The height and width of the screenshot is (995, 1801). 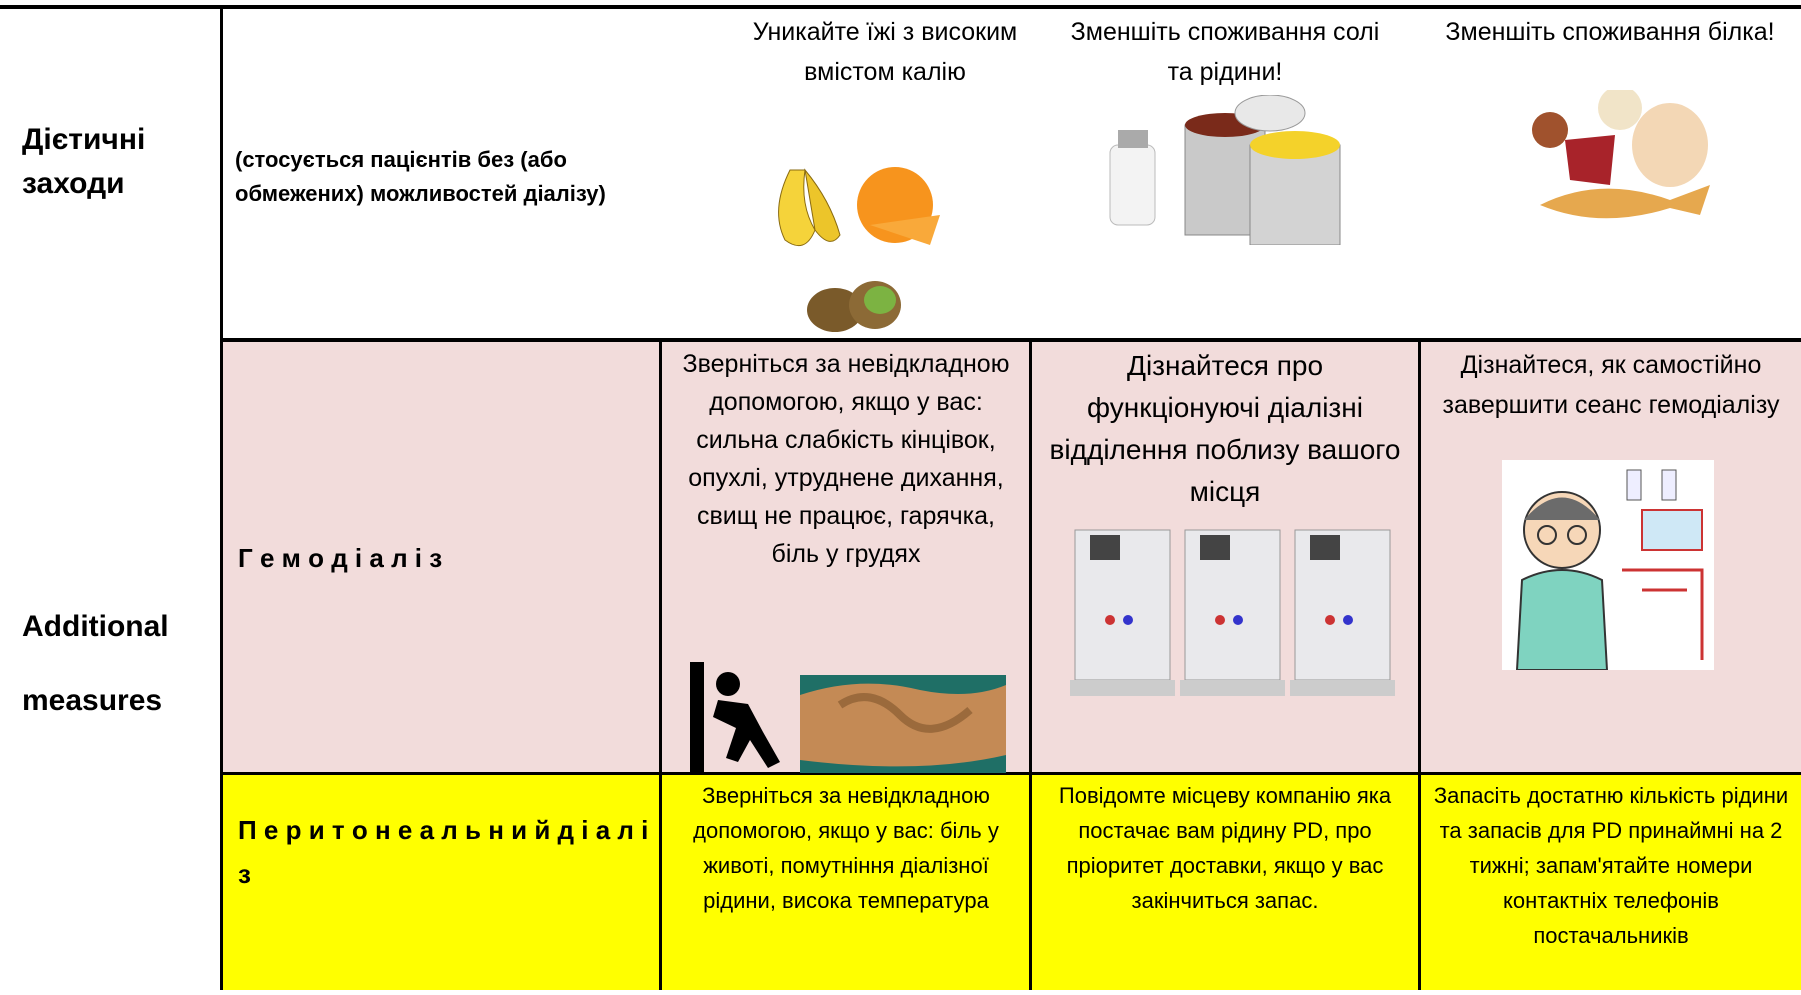 I want to click on collapse-icon, so click(x=735, y=717).